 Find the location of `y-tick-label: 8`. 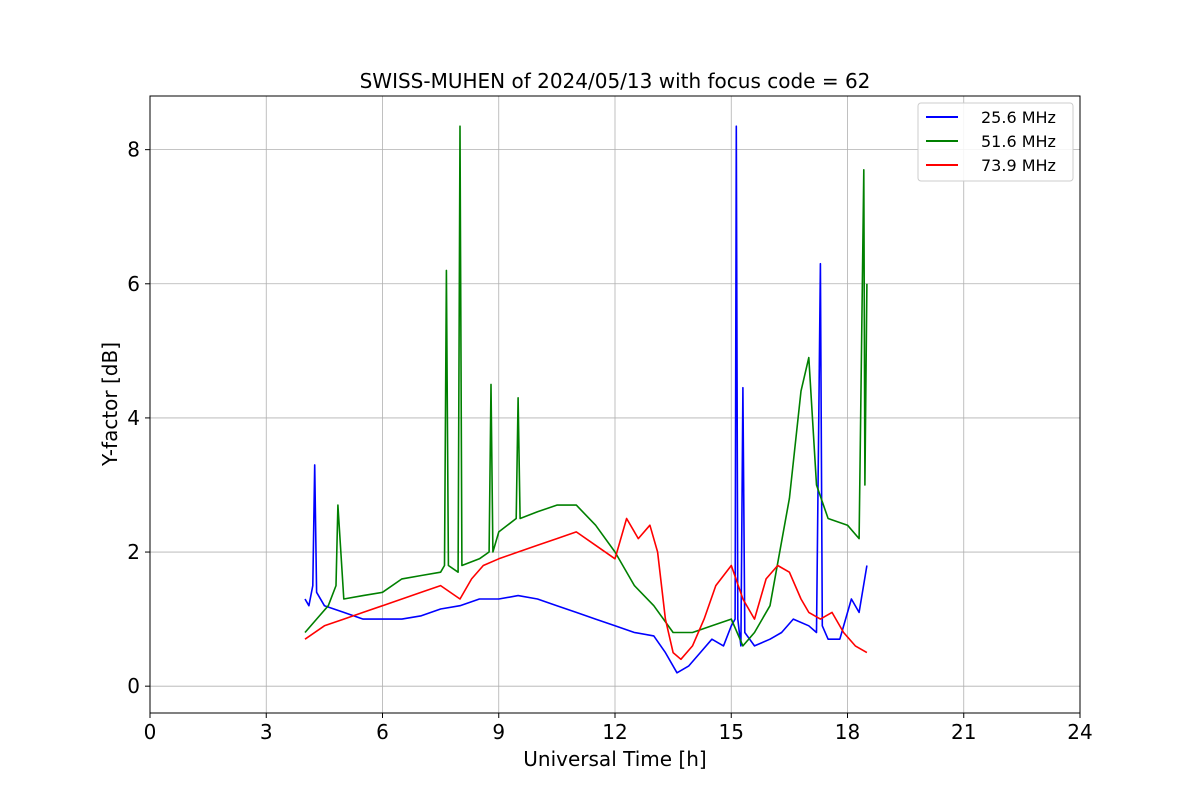

y-tick-label: 8 is located at coordinates (133, 150).